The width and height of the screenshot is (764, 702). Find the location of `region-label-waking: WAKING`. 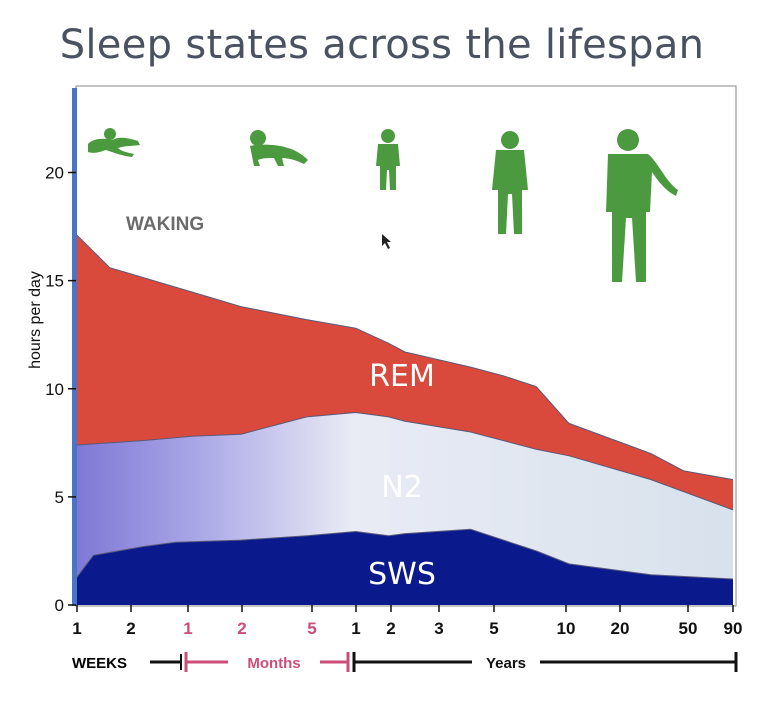

region-label-waking: WAKING is located at coordinates (165, 224).